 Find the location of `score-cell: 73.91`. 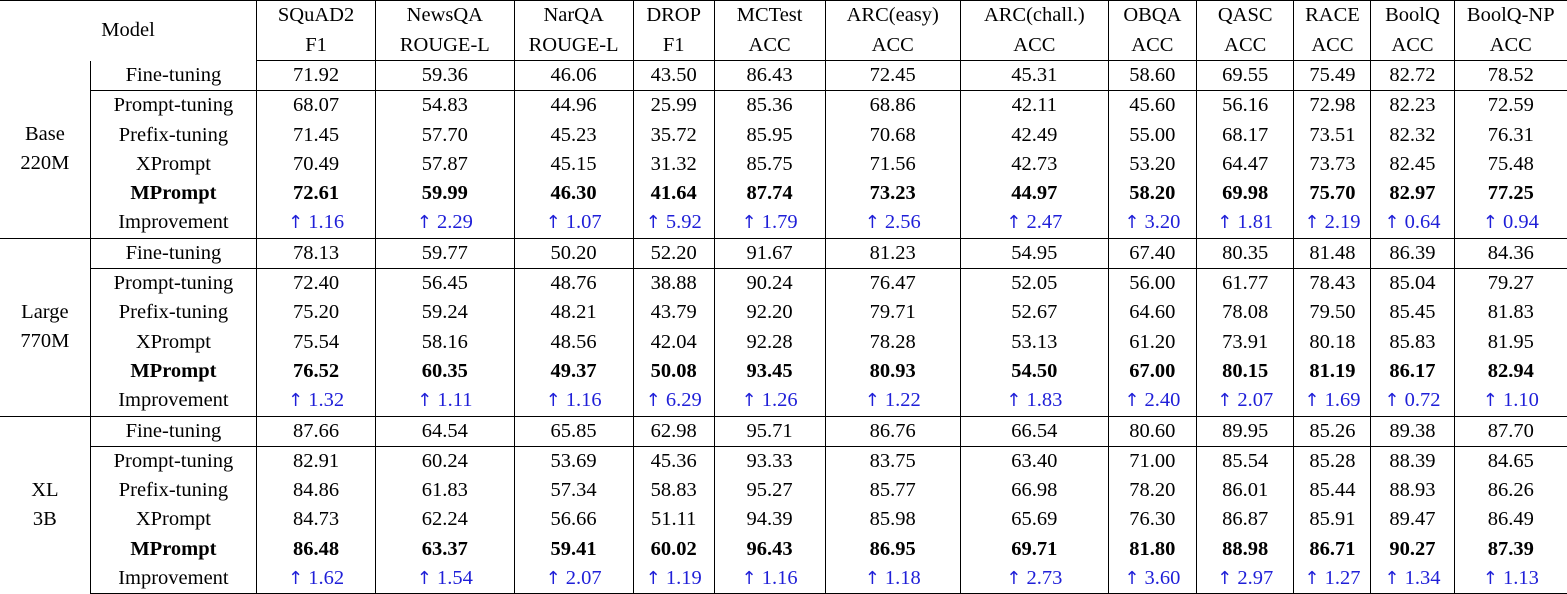

score-cell: 73.91 is located at coordinates (1244, 342).